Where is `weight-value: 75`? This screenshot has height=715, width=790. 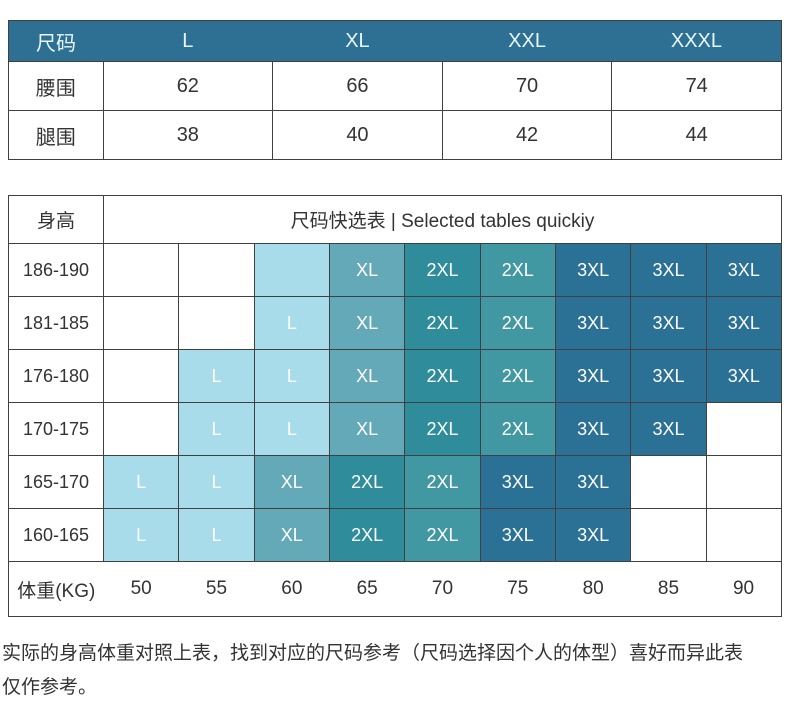
weight-value: 75 is located at coordinates (518, 589).